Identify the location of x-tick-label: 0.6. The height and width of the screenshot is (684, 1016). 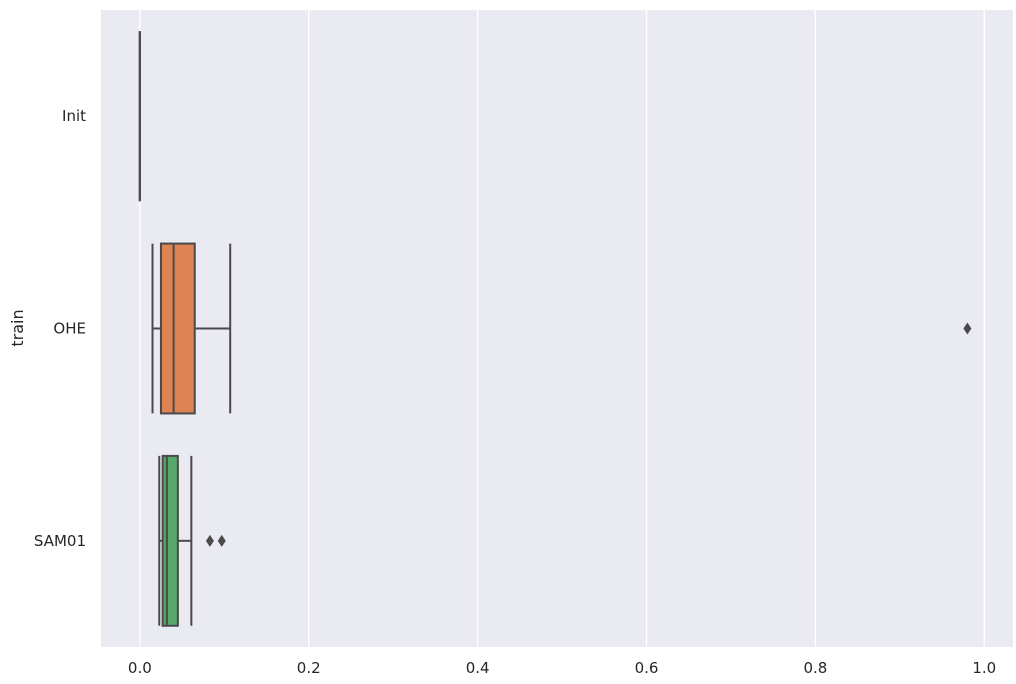
(647, 668).